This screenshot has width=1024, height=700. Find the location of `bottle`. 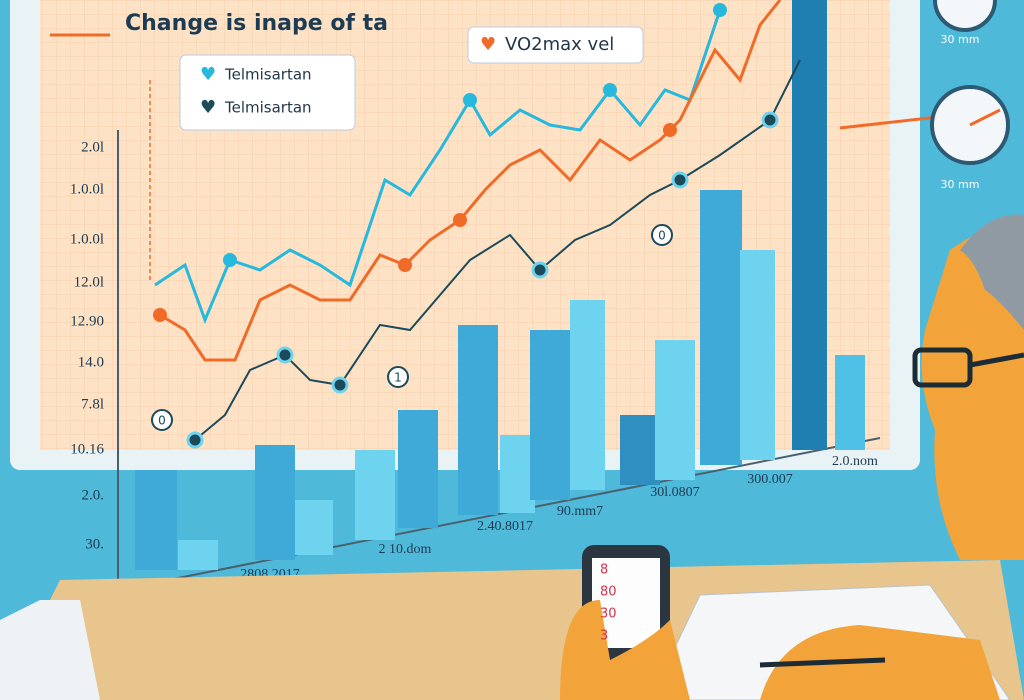

bottle is located at coordinates (50, 650).